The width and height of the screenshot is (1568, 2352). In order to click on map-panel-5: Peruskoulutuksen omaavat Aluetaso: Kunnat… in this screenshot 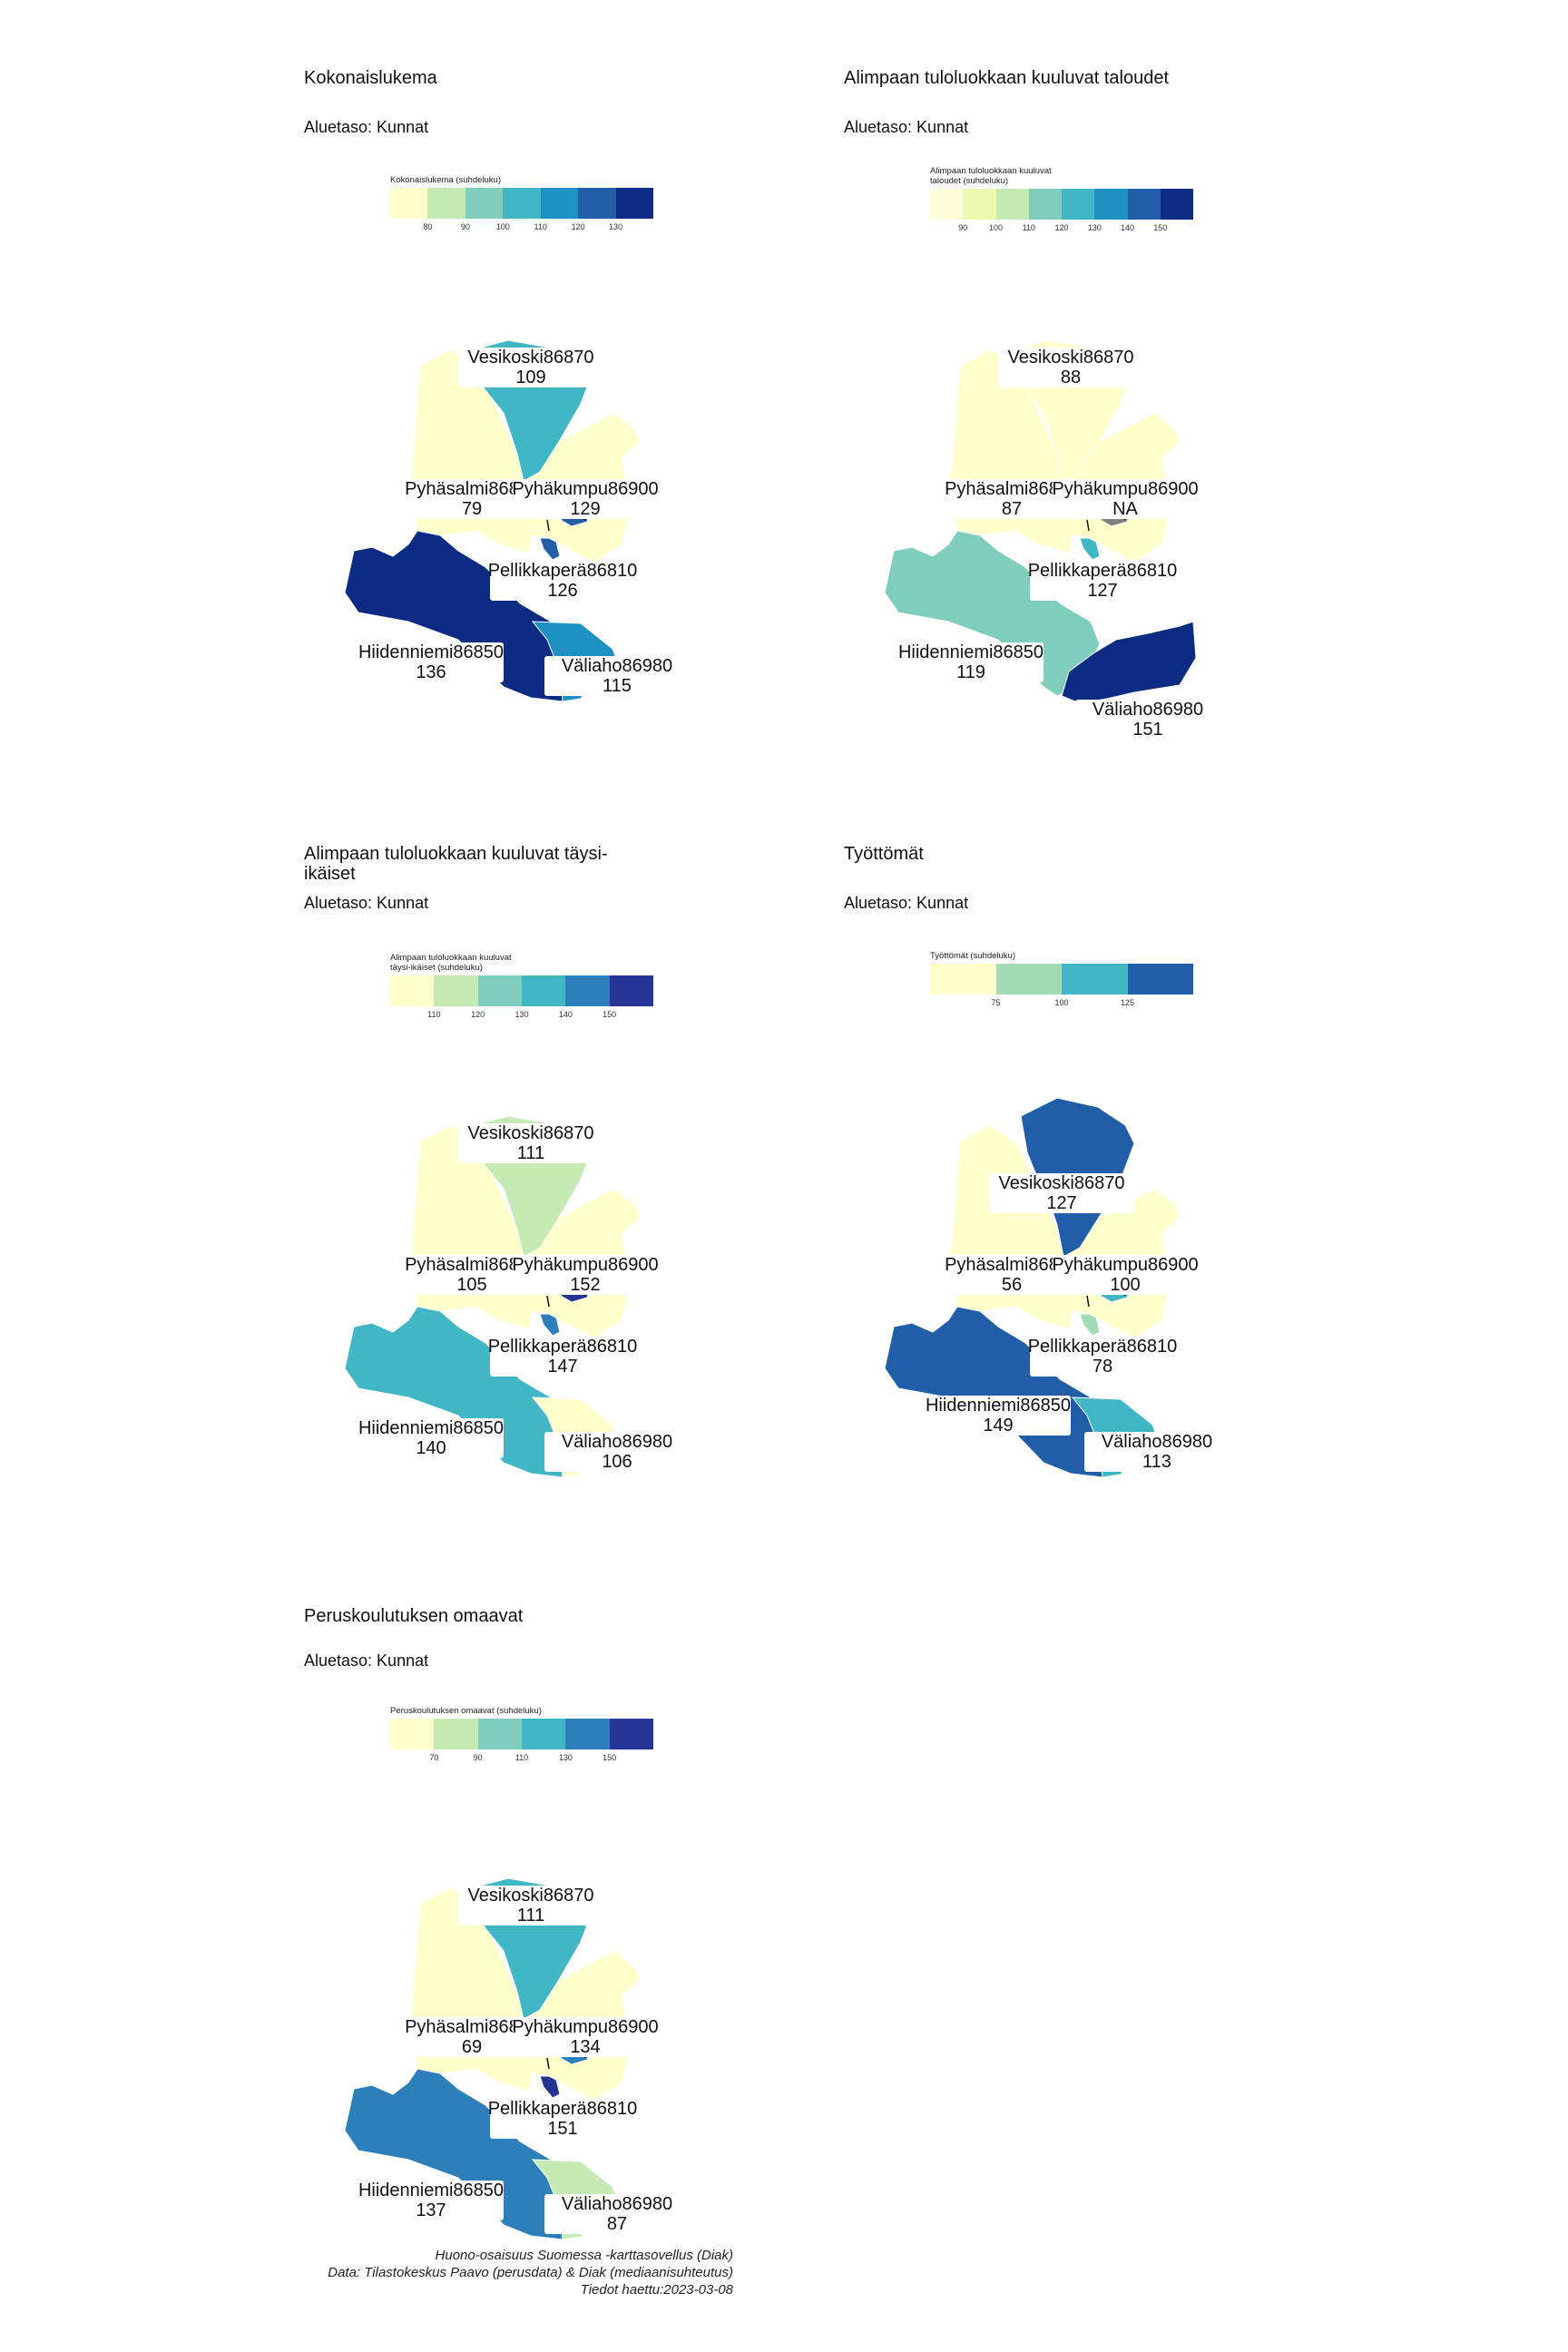, I will do `click(576, 1969)`.